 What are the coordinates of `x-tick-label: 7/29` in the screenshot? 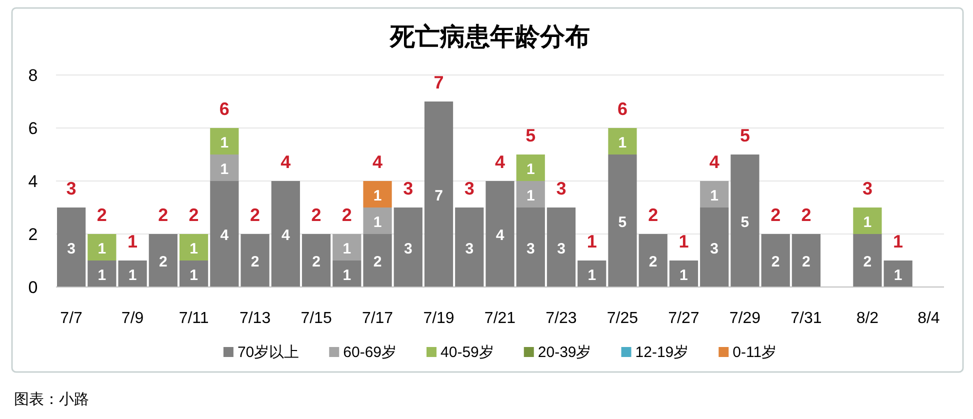 It's located at (745, 318).